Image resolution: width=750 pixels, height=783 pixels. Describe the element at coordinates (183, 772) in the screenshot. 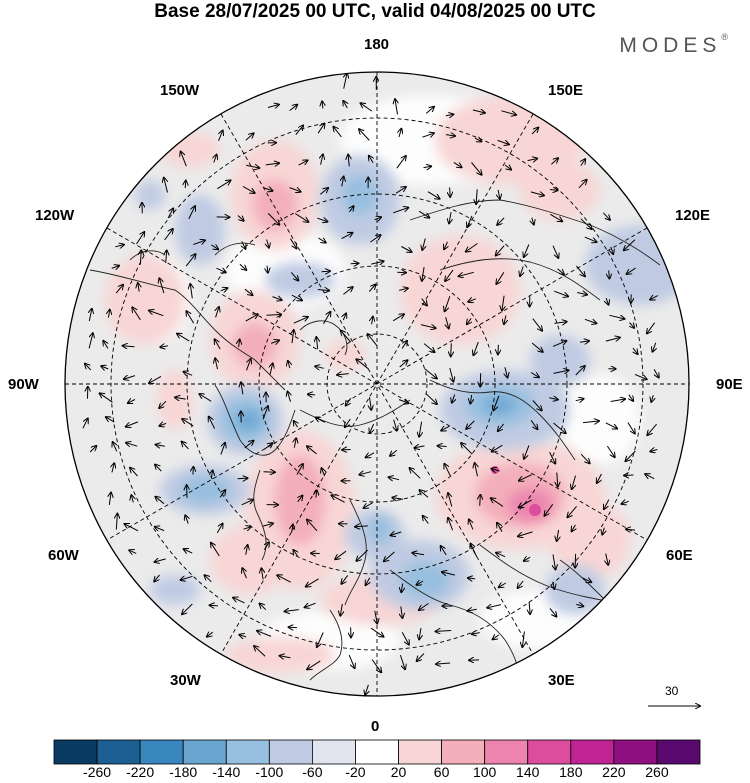

I see `colorbar-tick-label: -180` at that location.